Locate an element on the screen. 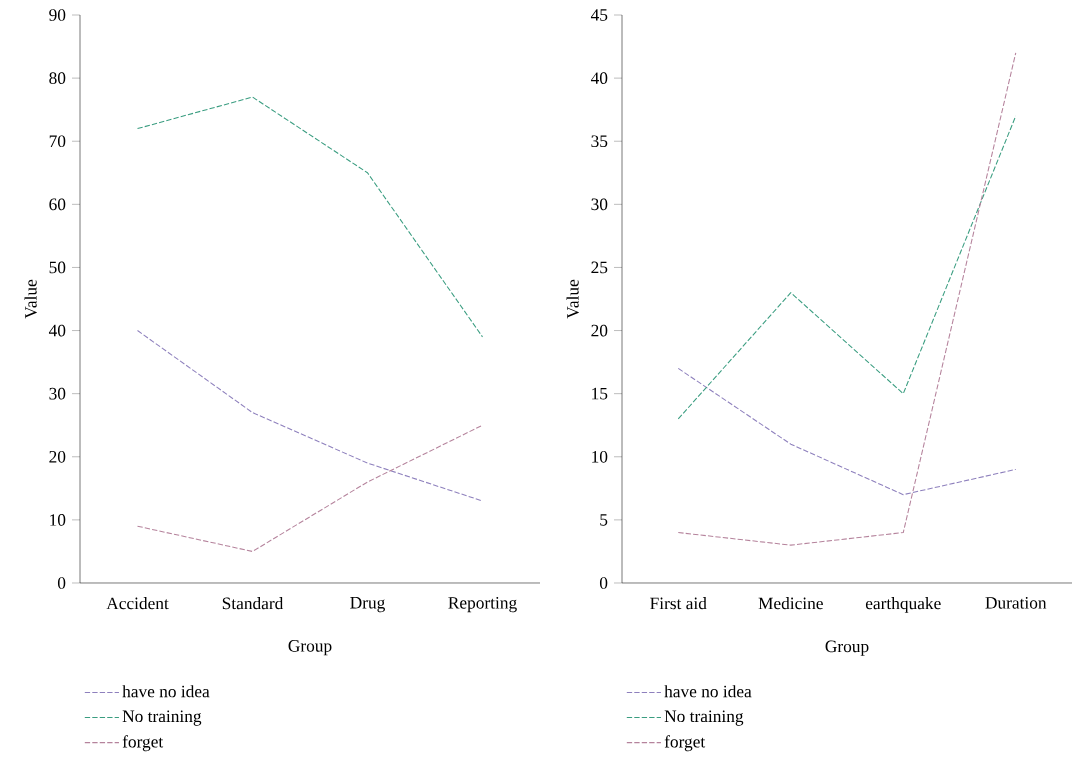 Image resolution: width=1077 pixels, height=761 pixels. y-tick-label: 60 is located at coordinates (57, 204).